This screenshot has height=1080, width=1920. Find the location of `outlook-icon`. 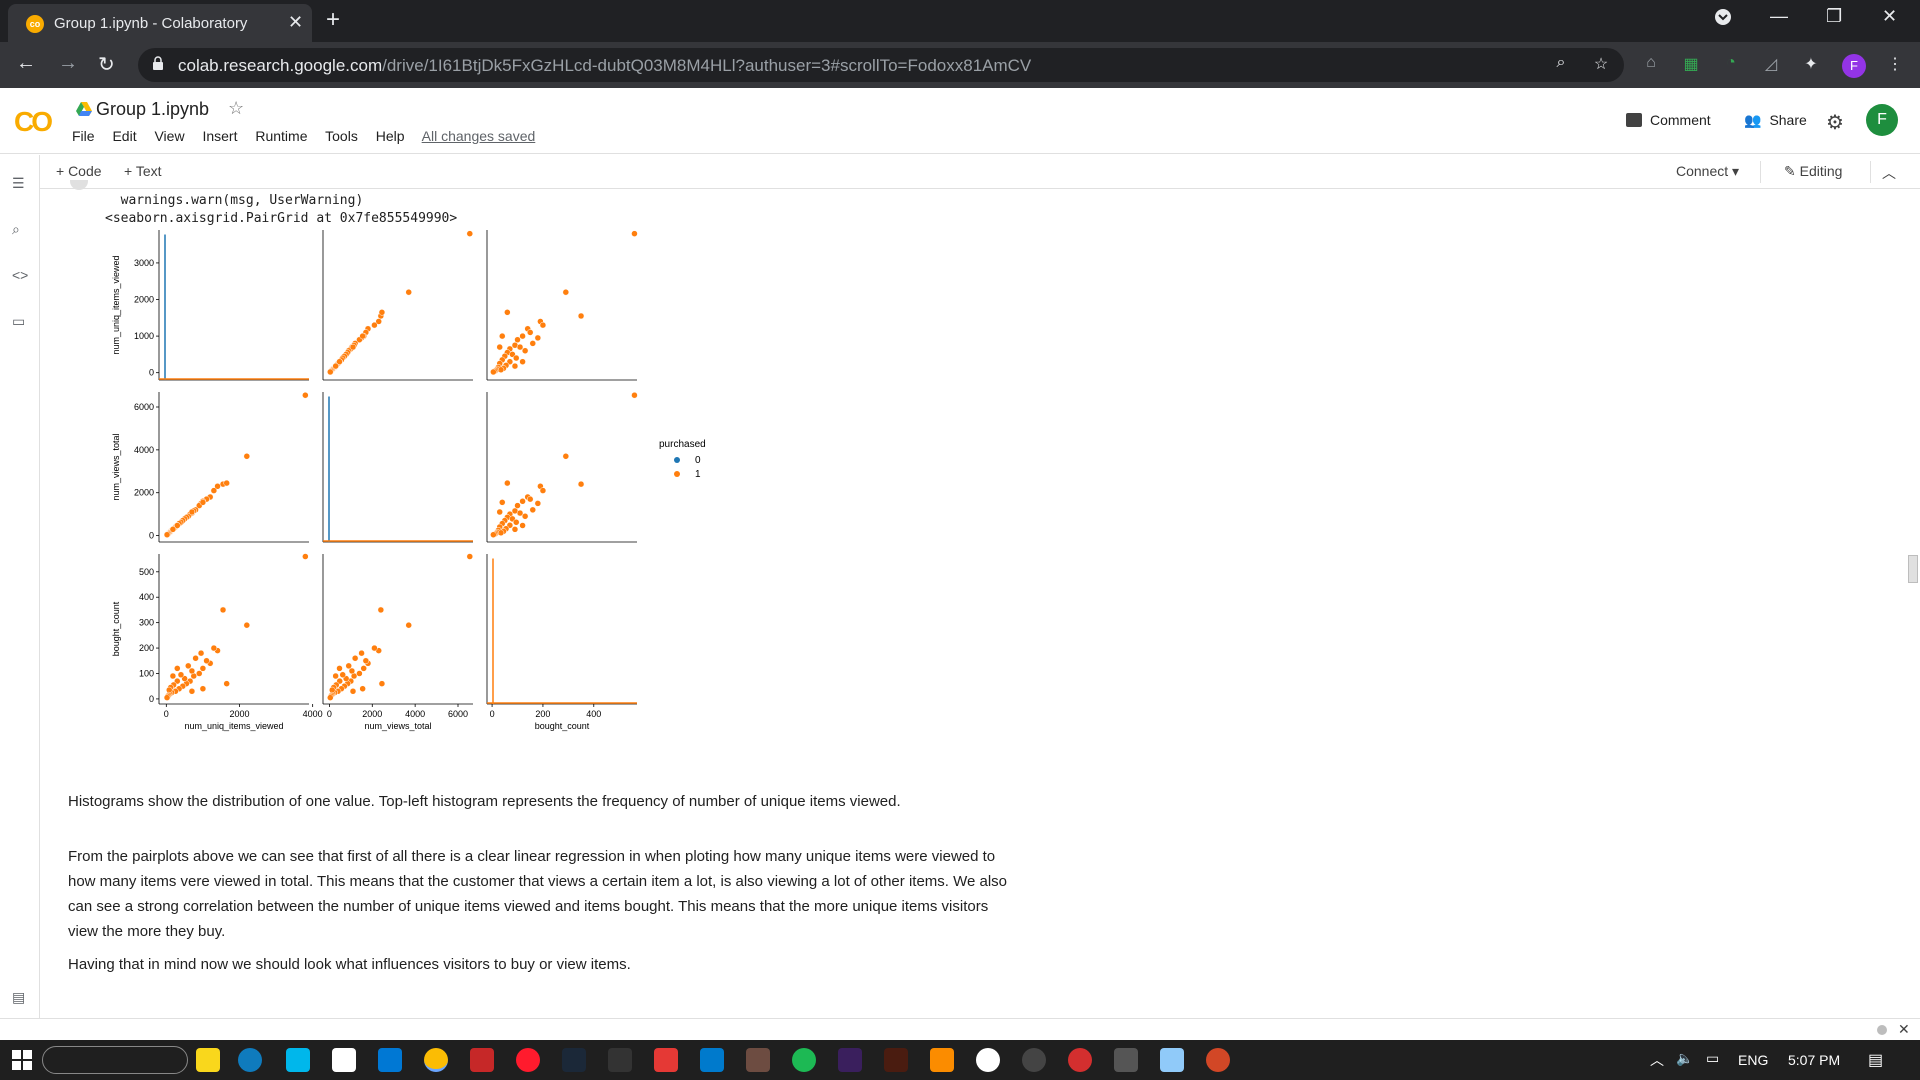

outlook-icon is located at coordinates (390, 1060).